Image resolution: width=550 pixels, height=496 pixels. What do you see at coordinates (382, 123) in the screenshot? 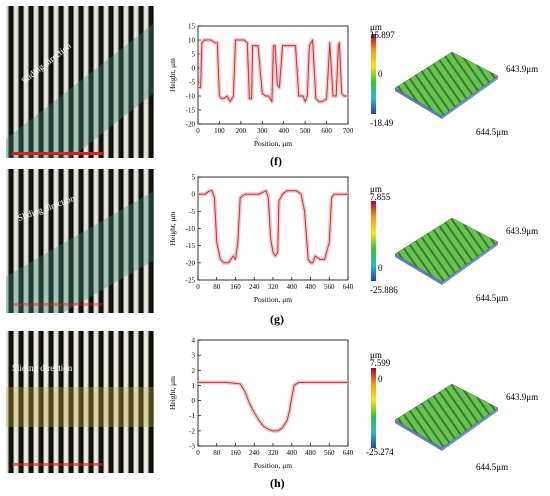
I see `colorbar-min: -18.49` at bounding box center [382, 123].